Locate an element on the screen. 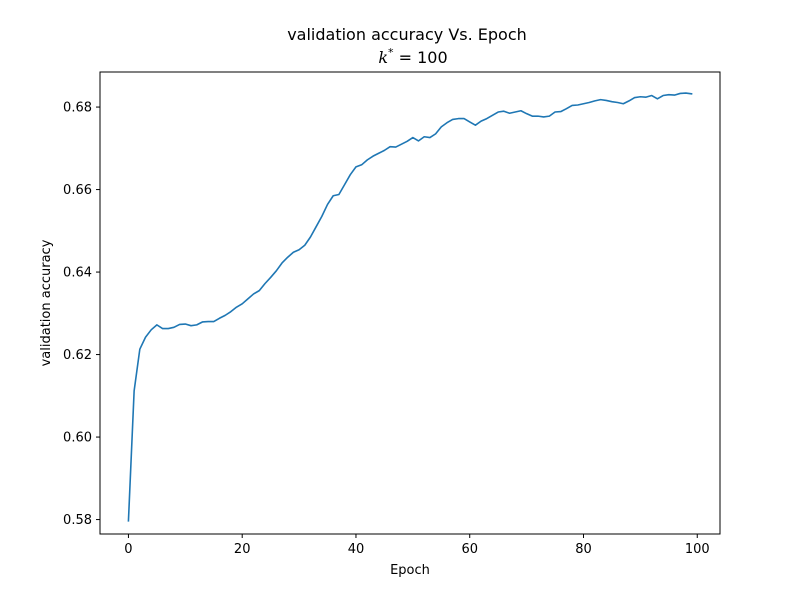 Image resolution: width=800 pixels, height=600 pixels. x-tick-label: 80 is located at coordinates (583, 549).